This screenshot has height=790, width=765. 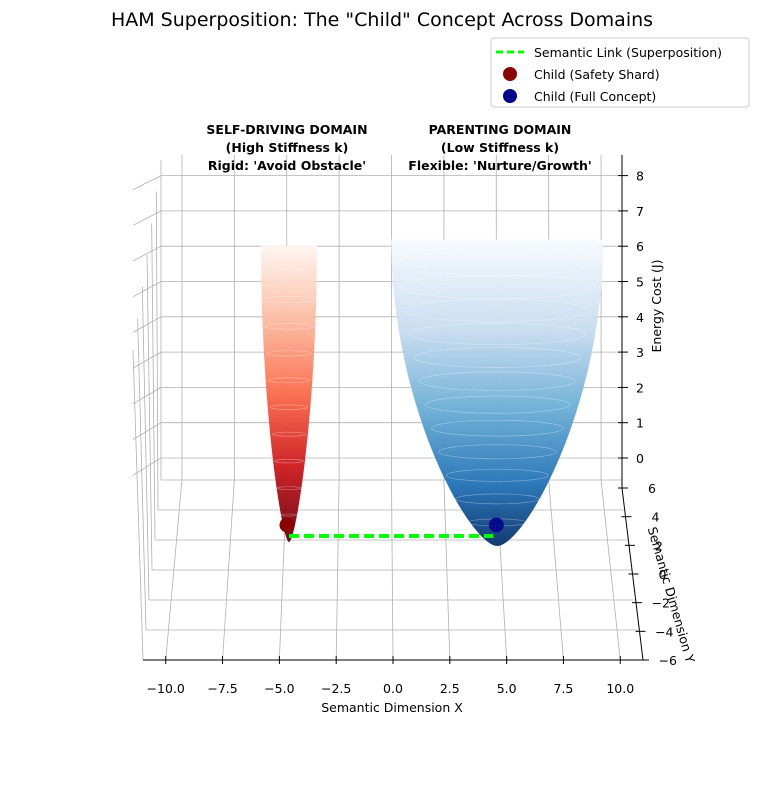 What do you see at coordinates (640, 176) in the screenshot?
I see `z-tick-label-8: 8` at bounding box center [640, 176].